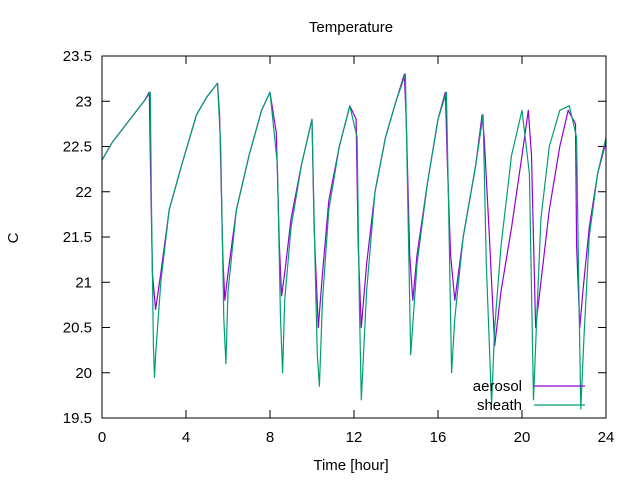 The image size is (640, 480). What do you see at coordinates (13, 237) in the screenshot?
I see `y-axis-label: C` at bounding box center [13, 237].